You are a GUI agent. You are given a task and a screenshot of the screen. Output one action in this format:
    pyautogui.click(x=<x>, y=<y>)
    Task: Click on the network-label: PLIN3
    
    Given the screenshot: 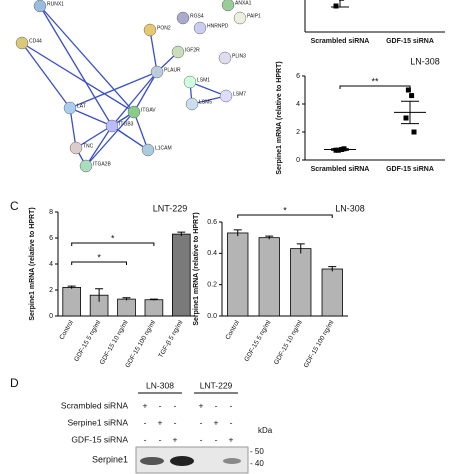 What is the action you would take?
    pyautogui.click(x=239, y=56)
    